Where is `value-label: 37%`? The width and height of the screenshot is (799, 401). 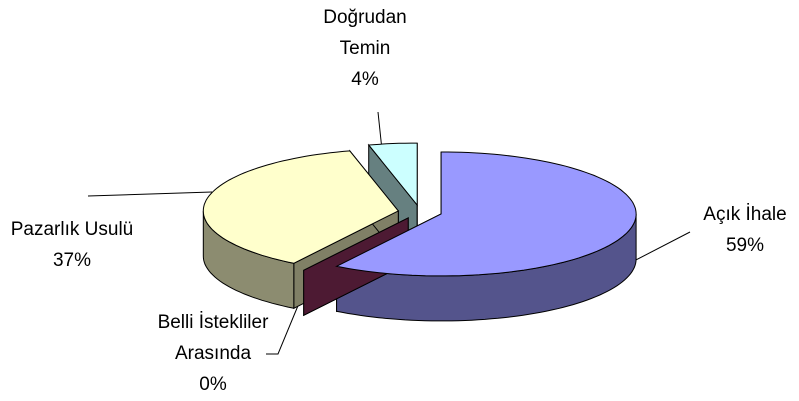 value-label: 37% is located at coordinates (72, 260).